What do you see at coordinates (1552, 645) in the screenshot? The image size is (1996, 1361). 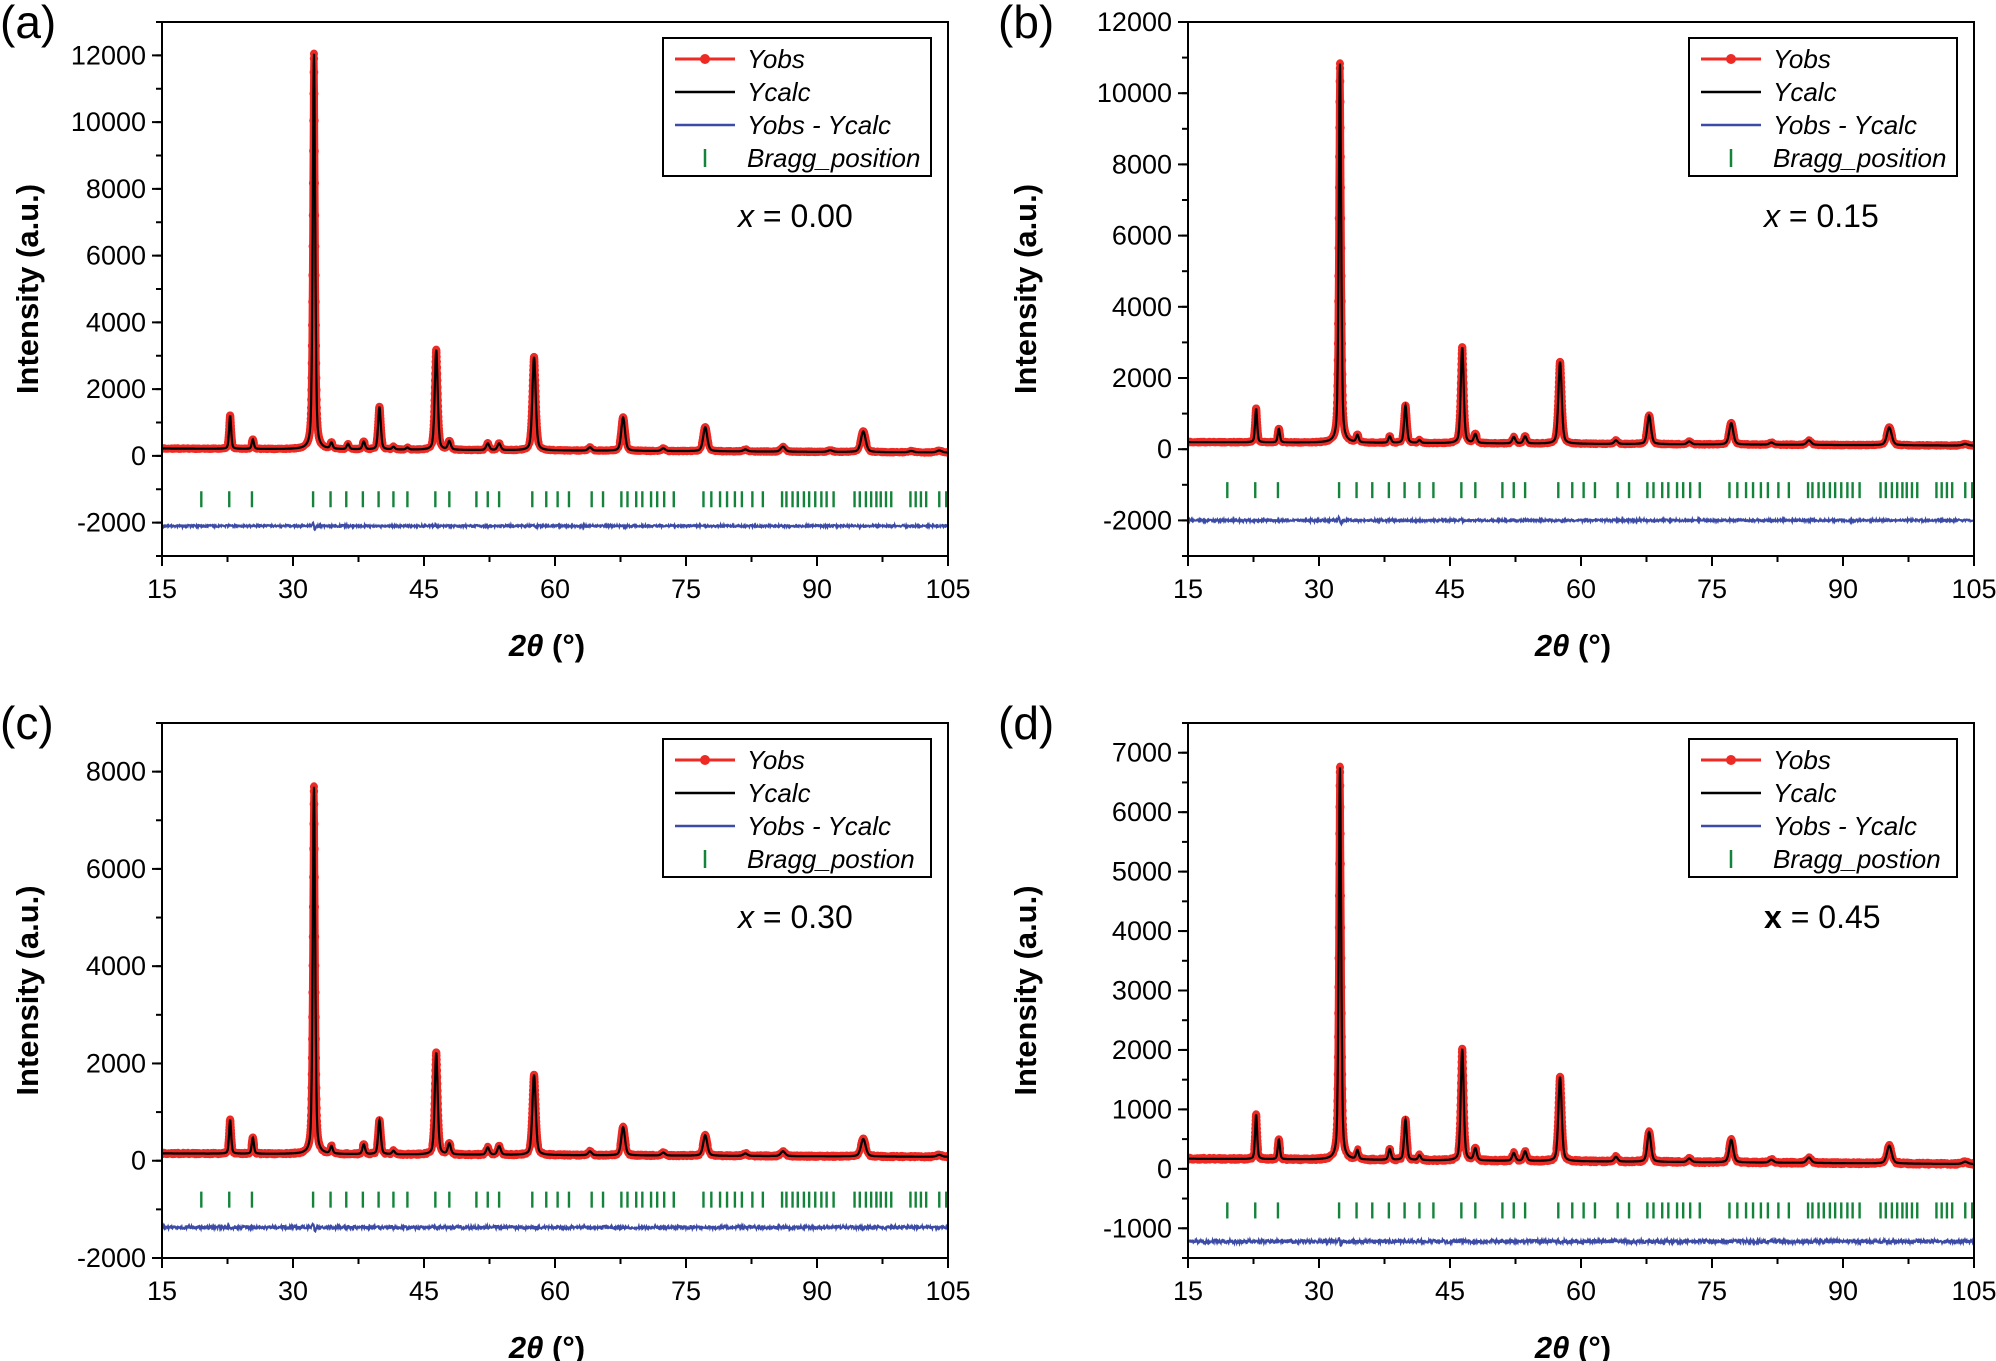 I see `x-axis-title-symbol: 2θ` at bounding box center [1552, 645].